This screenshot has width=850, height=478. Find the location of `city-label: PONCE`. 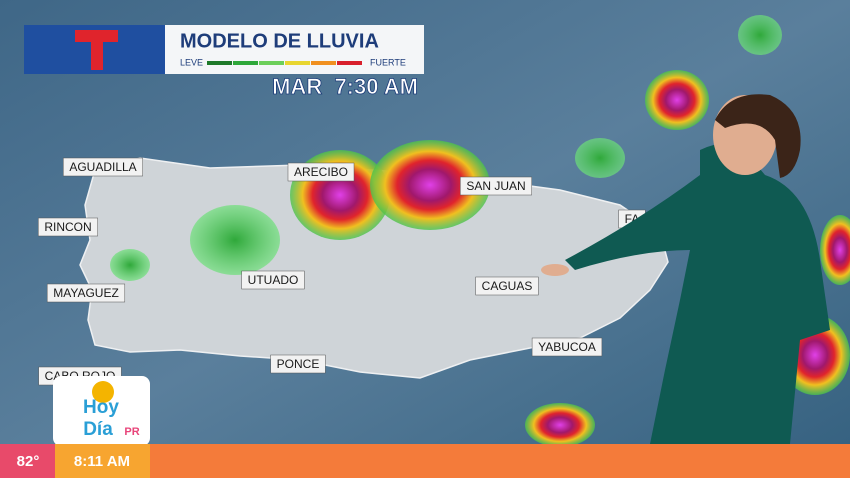

city-label: PONCE is located at coordinates (298, 364).